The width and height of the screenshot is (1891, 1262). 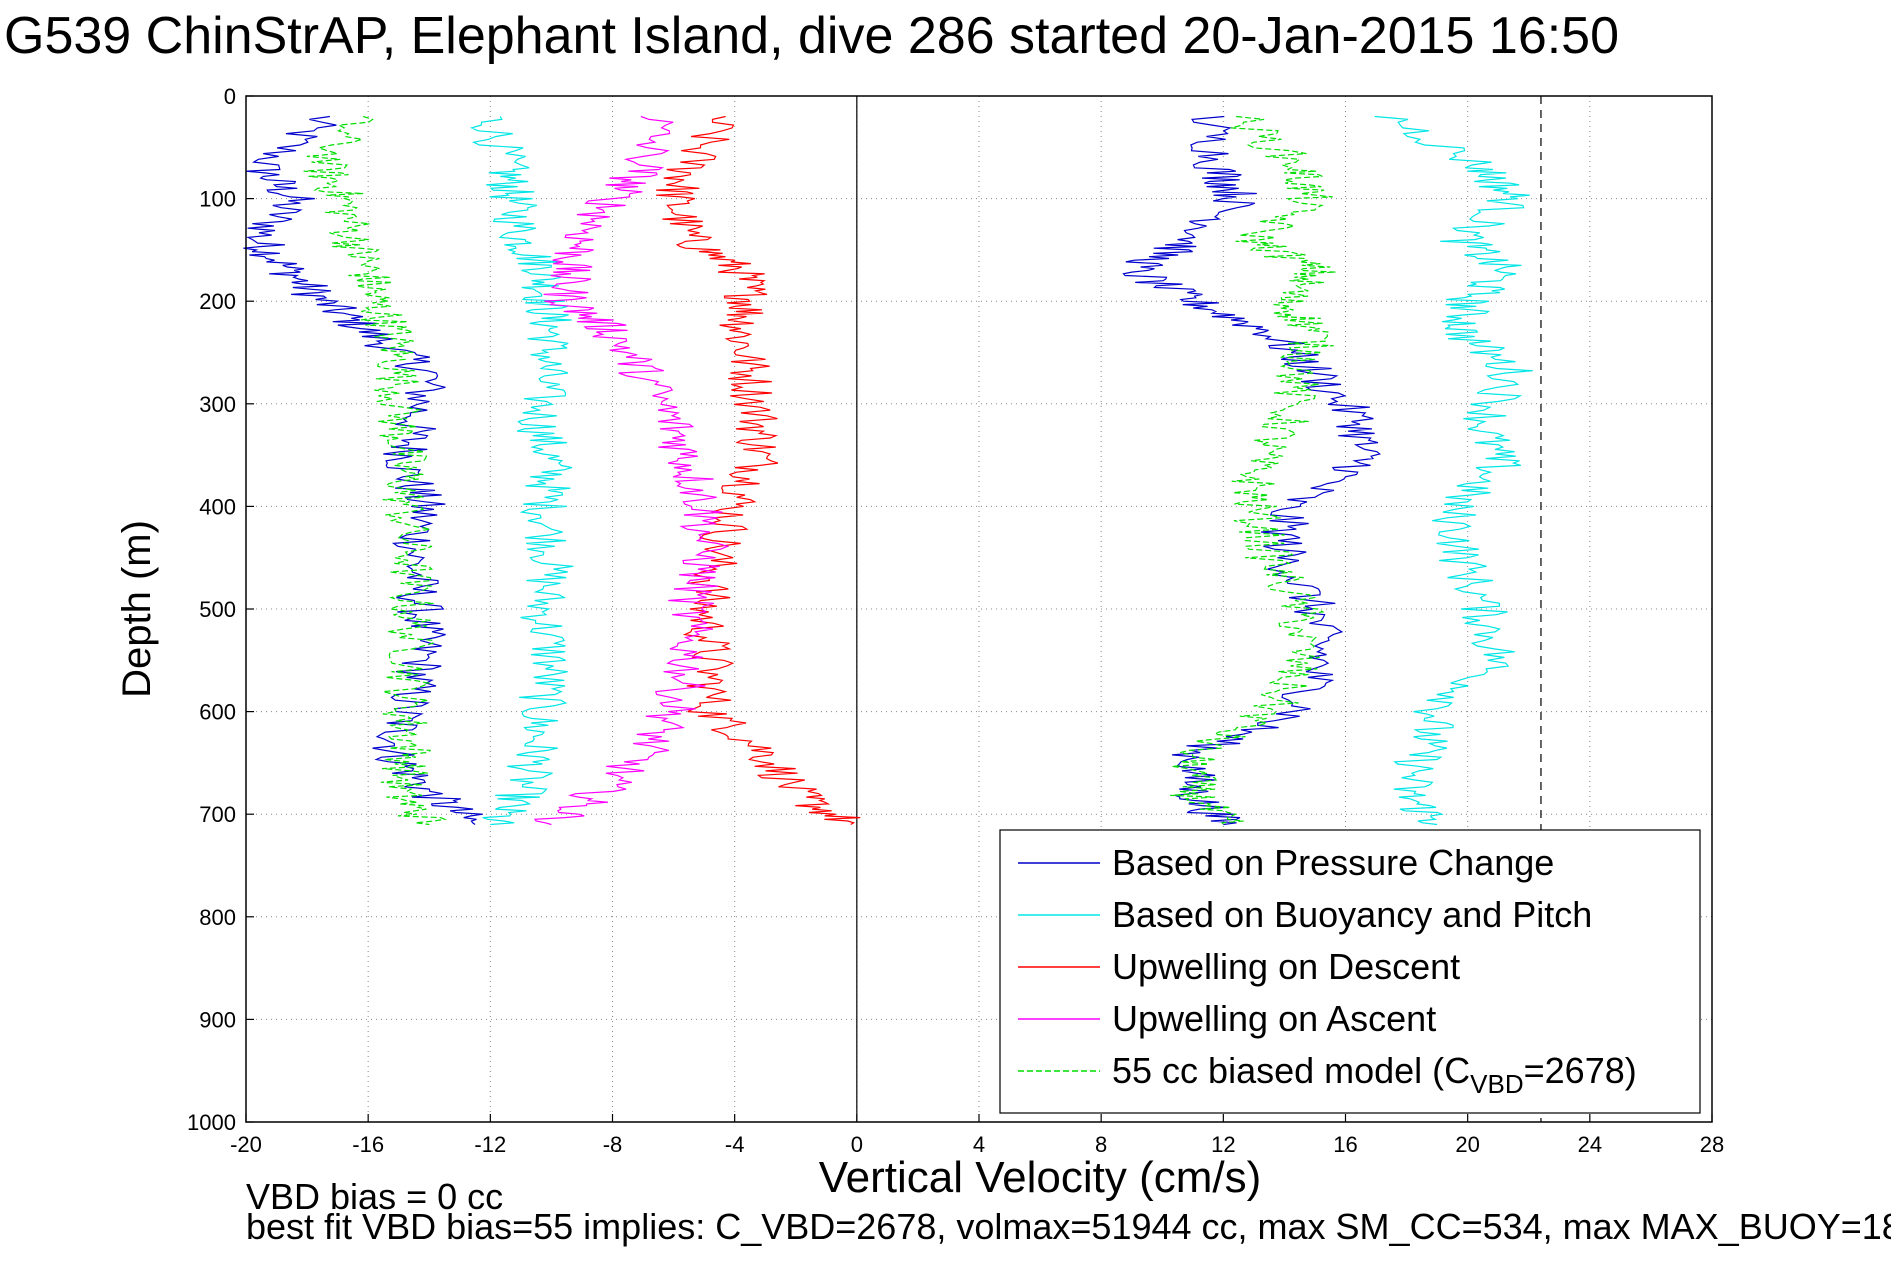 What do you see at coordinates (217, 814) in the screenshot?
I see `y-tick-label: 700` at bounding box center [217, 814].